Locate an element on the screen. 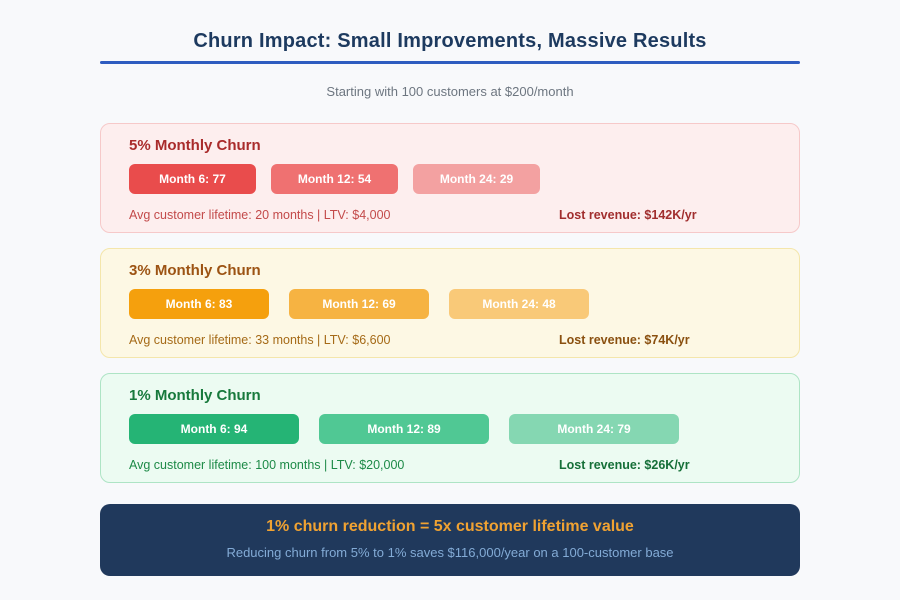 Image resolution: width=900 pixels, height=600 pixels. retention-bar-row: Month 6: 77 Month 12: 54 Month 24: 29 is located at coordinates (450, 179).